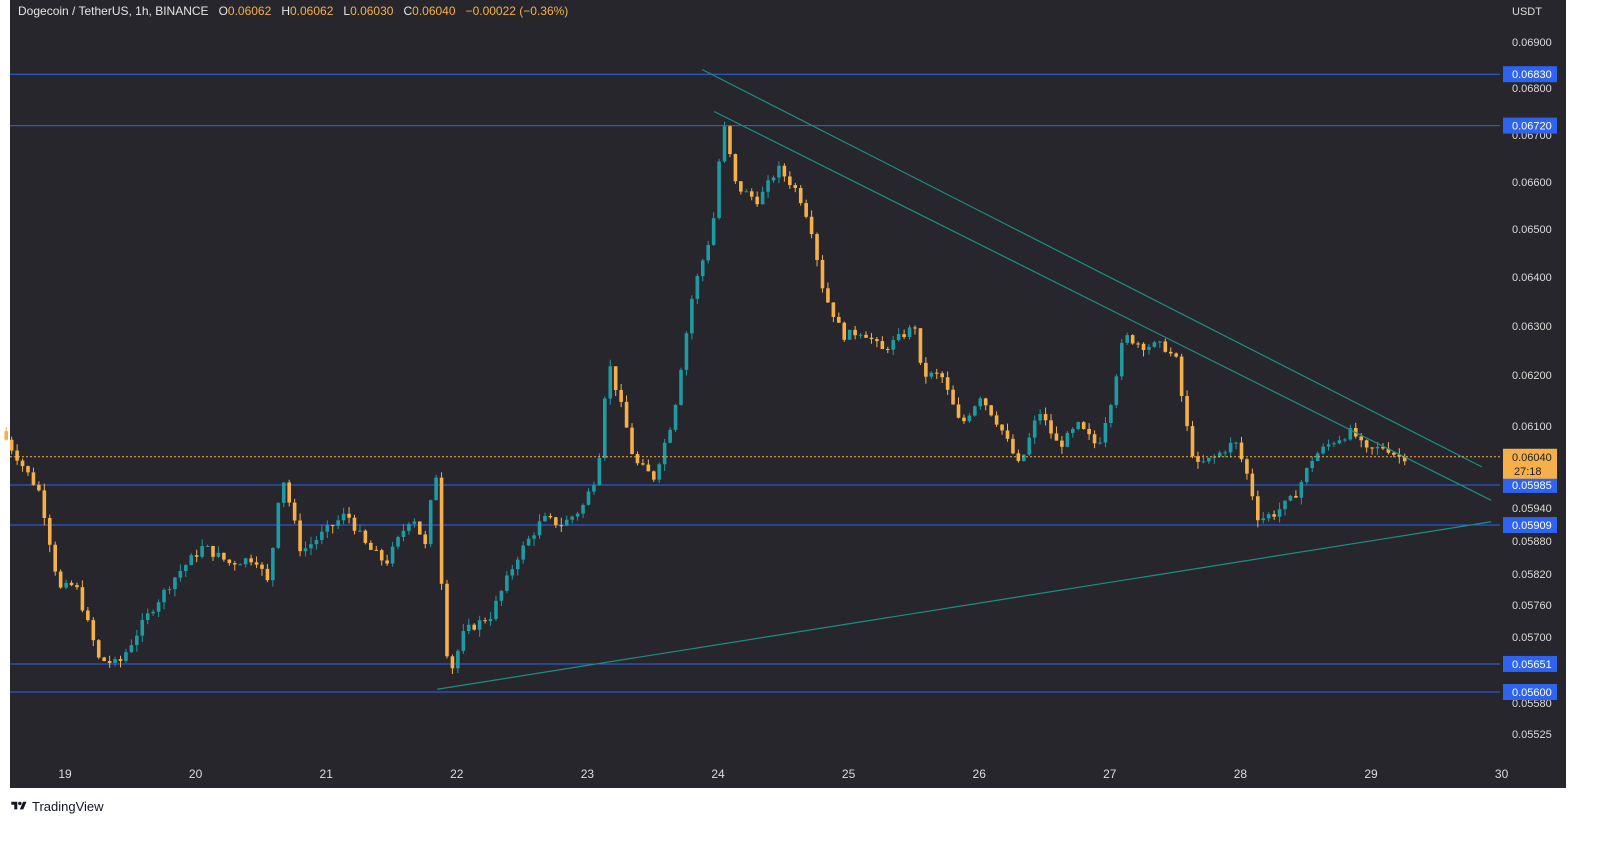 The image size is (1610, 845). What do you see at coordinates (1532, 427) in the screenshot?
I see `price-tick-label: 0.06100` at bounding box center [1532, 427].